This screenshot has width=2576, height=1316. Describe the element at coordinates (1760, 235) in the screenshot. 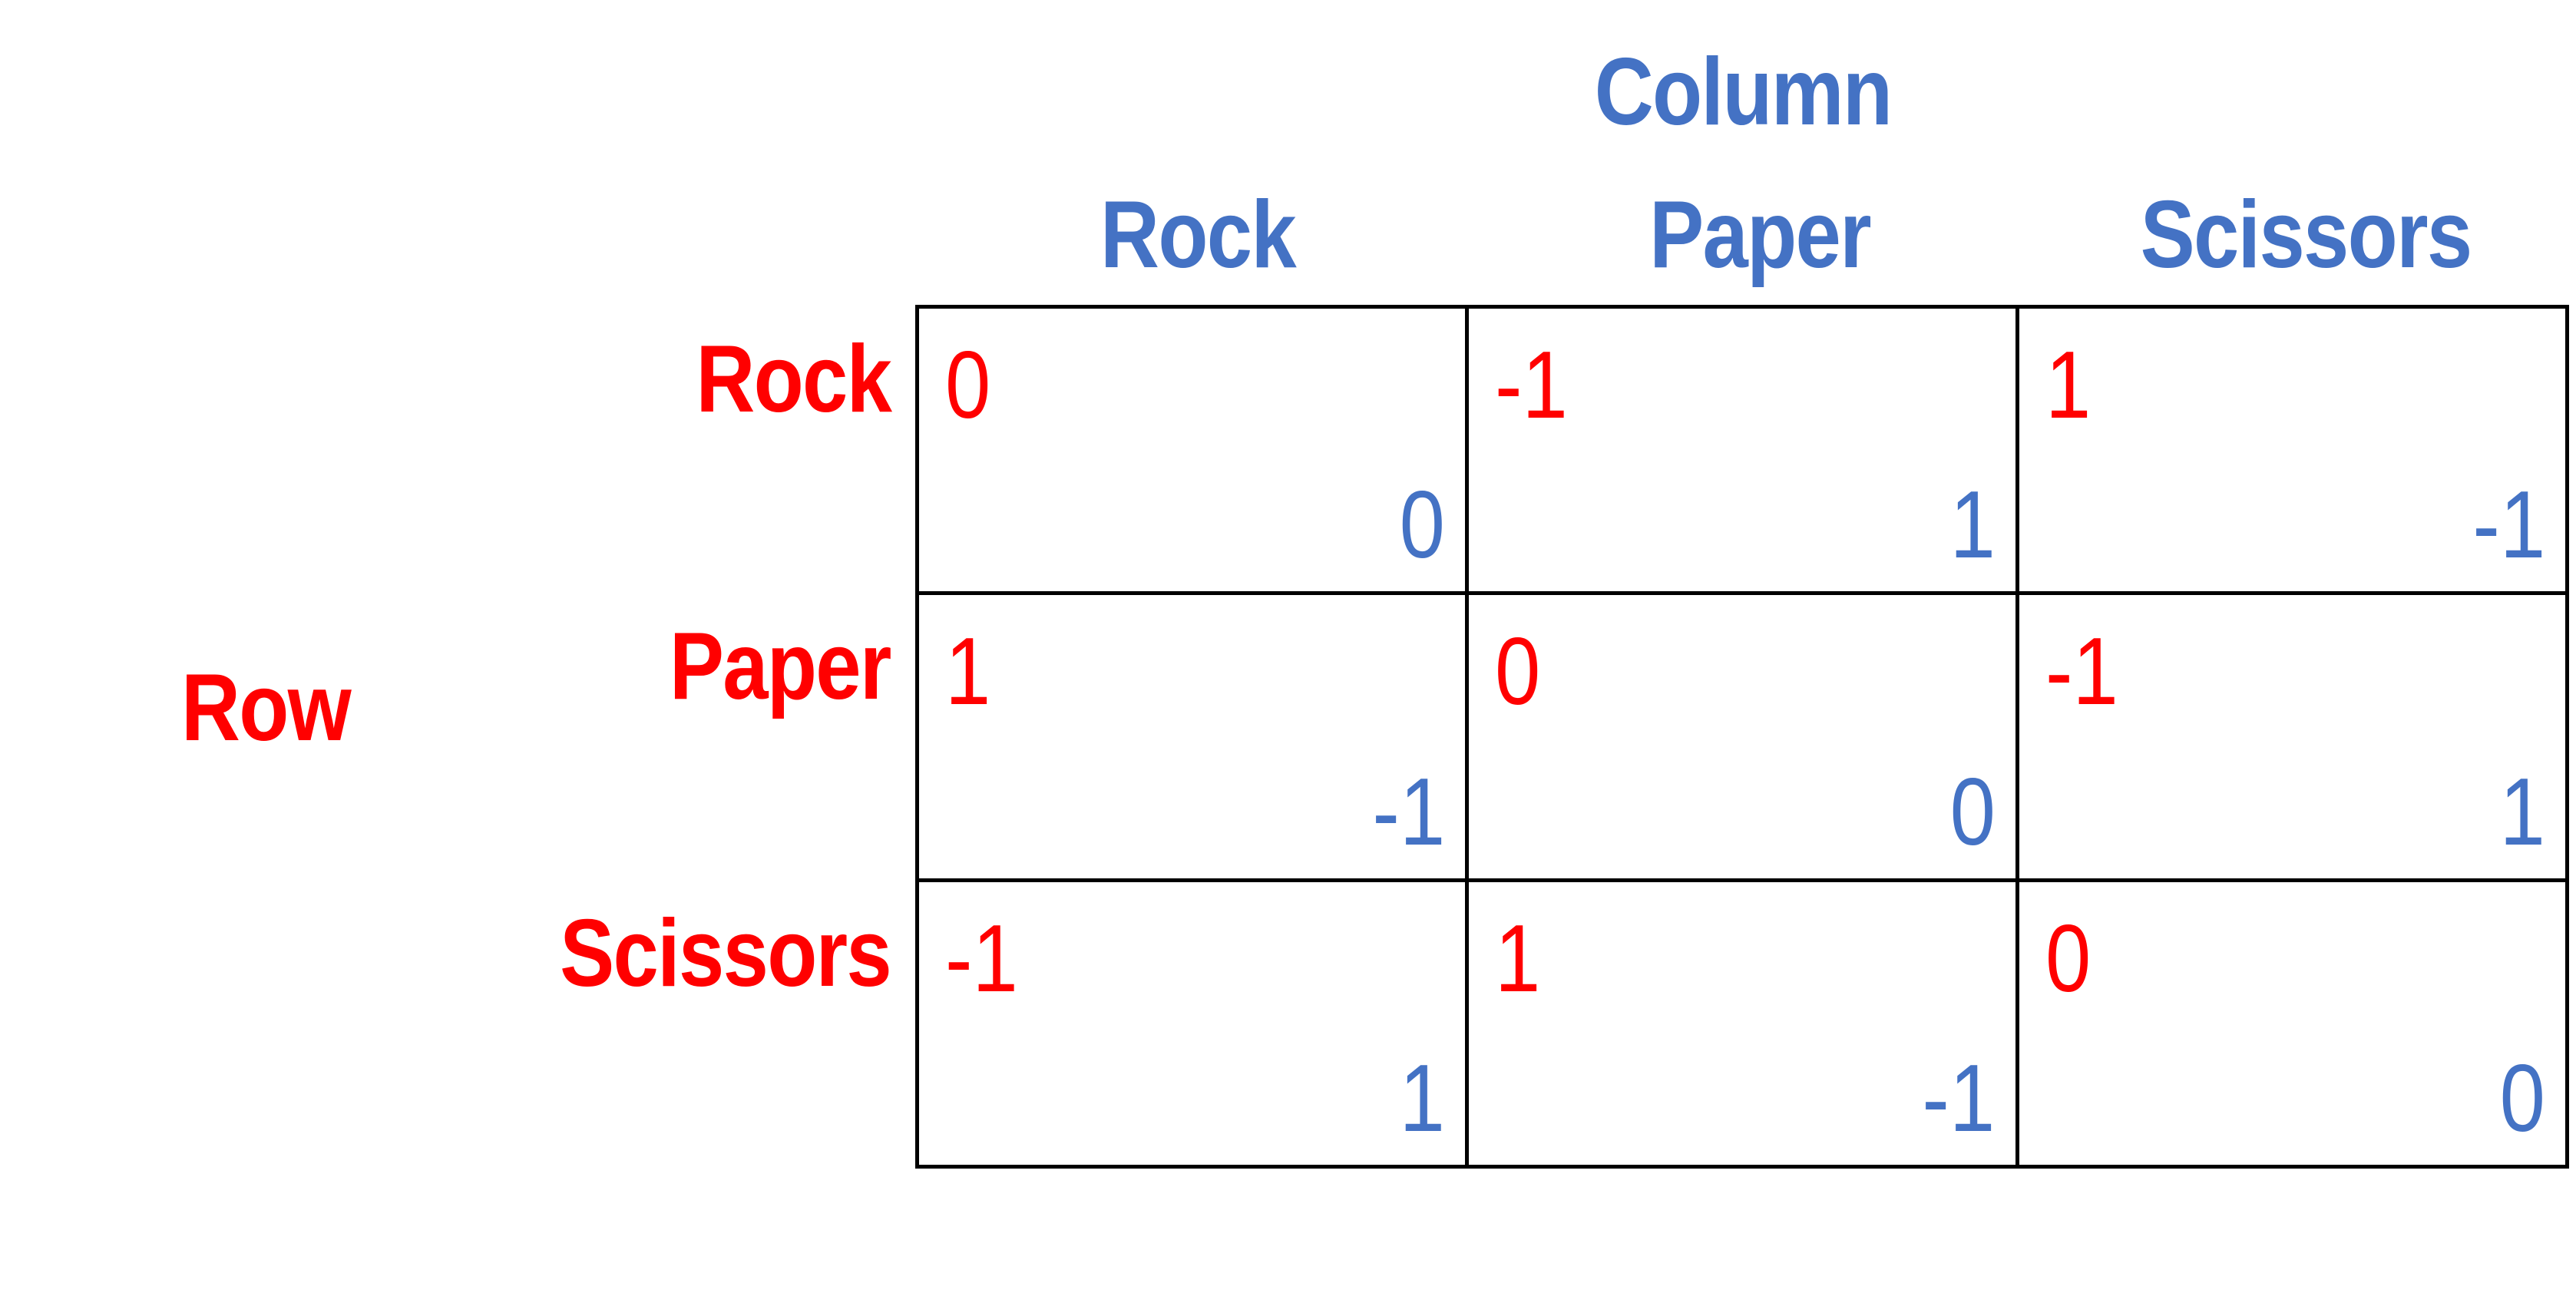

I see `column-header-paper: Paper` at that location.